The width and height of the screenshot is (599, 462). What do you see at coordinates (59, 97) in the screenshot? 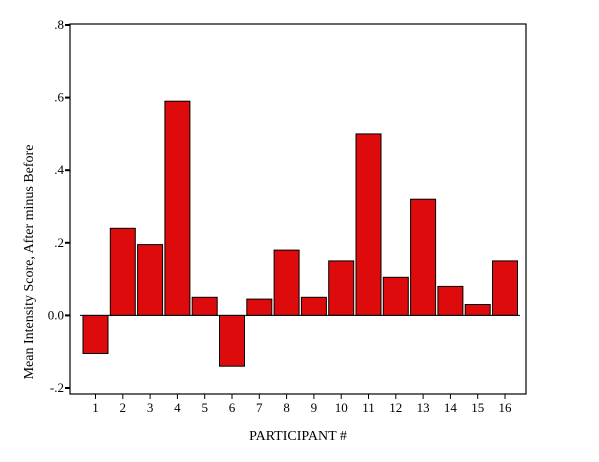
I see `y-tick-label: .6` at bounding box center [59, 97].